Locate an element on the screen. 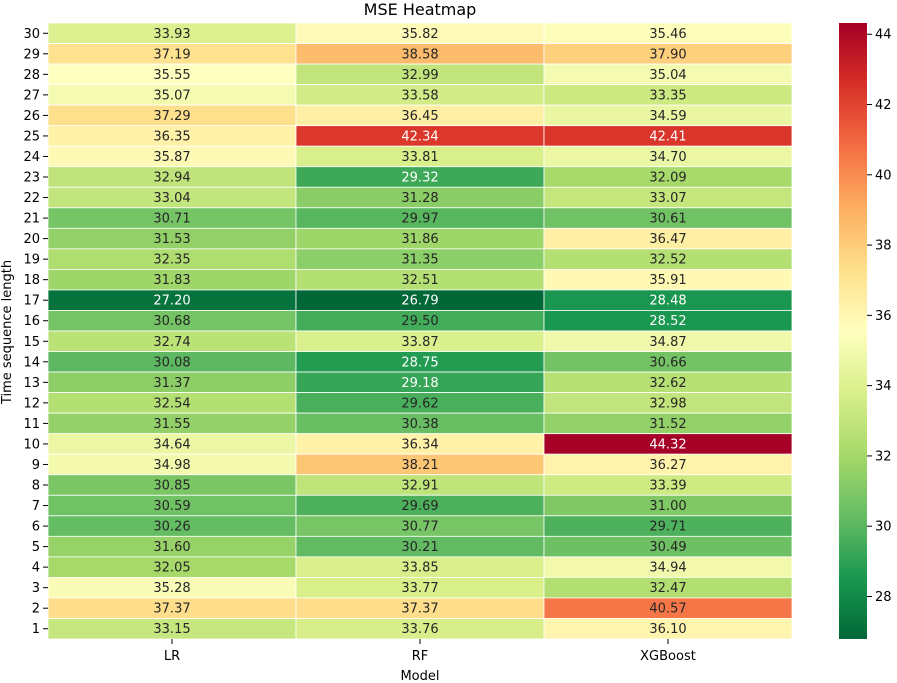  cell-value-label: 33.04 is located at coordinates (171, 198).